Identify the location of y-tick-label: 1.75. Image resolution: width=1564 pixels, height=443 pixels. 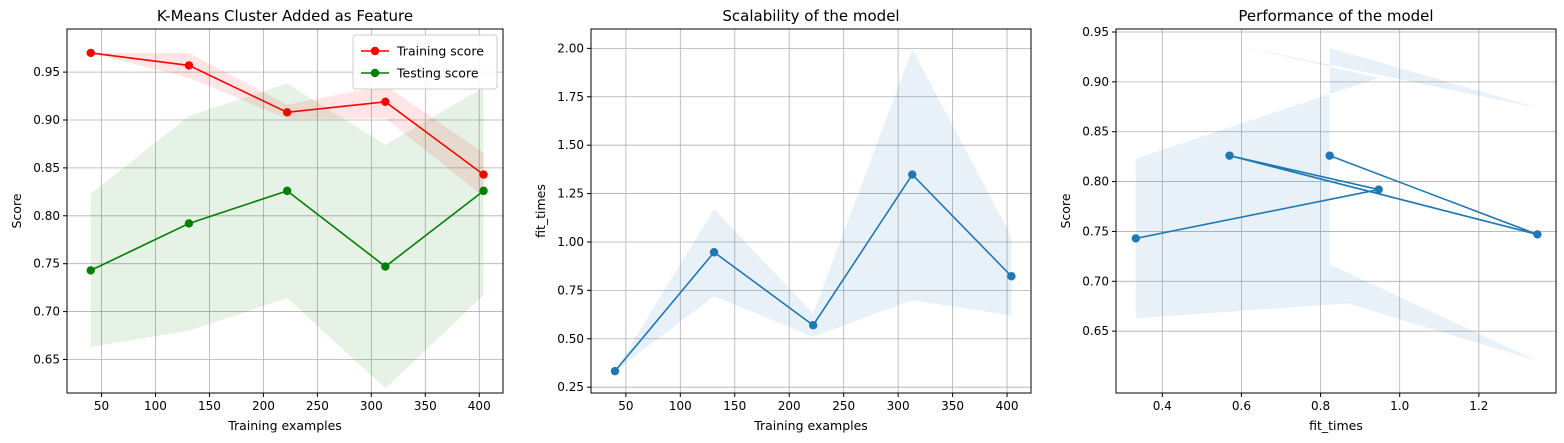
(570, 97).